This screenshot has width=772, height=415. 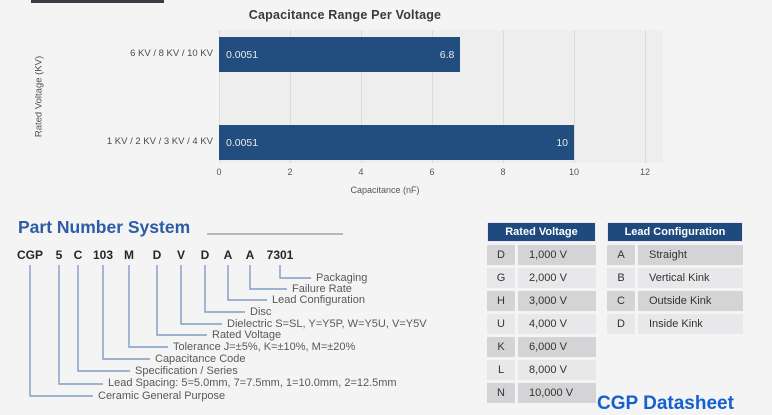 What do you see at coordinates (318, 300) in the screenshot?
I see `field-label-lead-config: Lead Configuration` at bounding box center [318, 300].